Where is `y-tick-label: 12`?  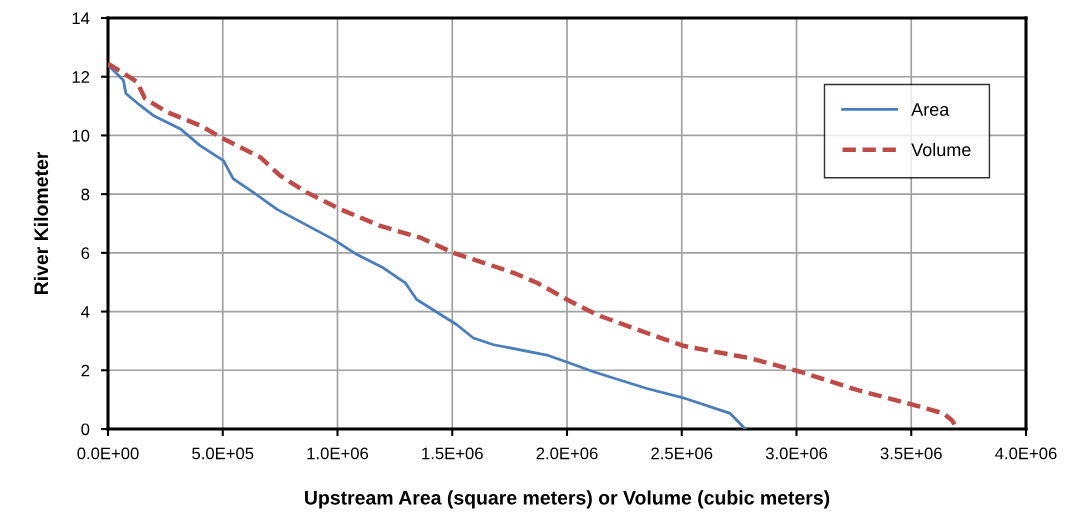
y-tick-label: 12 is located at coordinates (81, 77).